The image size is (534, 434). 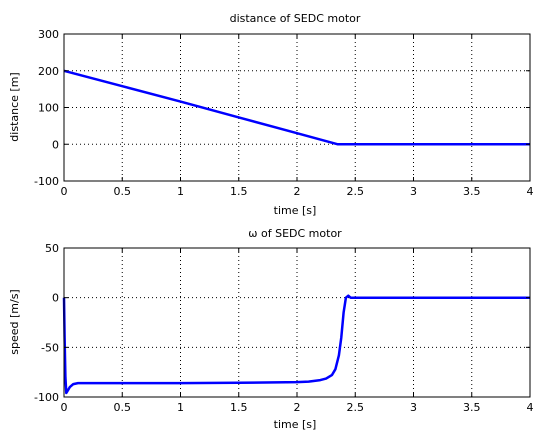 What do you see at coordinates (50, 347) in the screenshot?
I see `y-tick-label: -50` at bounding box center [50, 347].